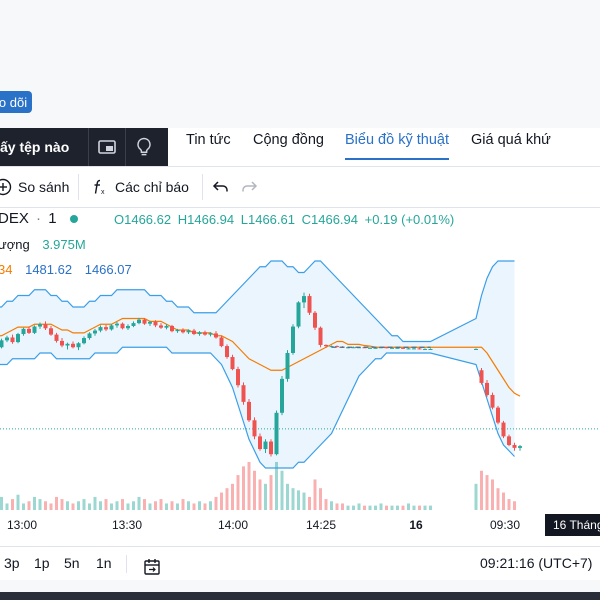  Describe the element at coordinates (49, 269) in the screenshot. I see `legend-bb-upper: 1481.62` at that location.